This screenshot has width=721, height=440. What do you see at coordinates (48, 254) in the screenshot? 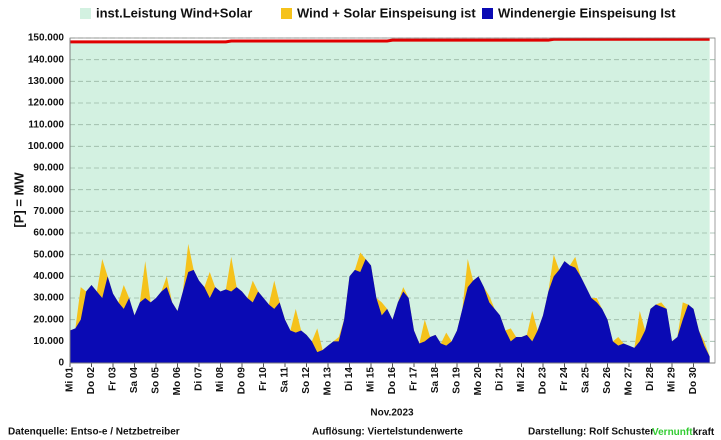
I see `y-tick-label: 50.000` at bounding box center [48, 254].